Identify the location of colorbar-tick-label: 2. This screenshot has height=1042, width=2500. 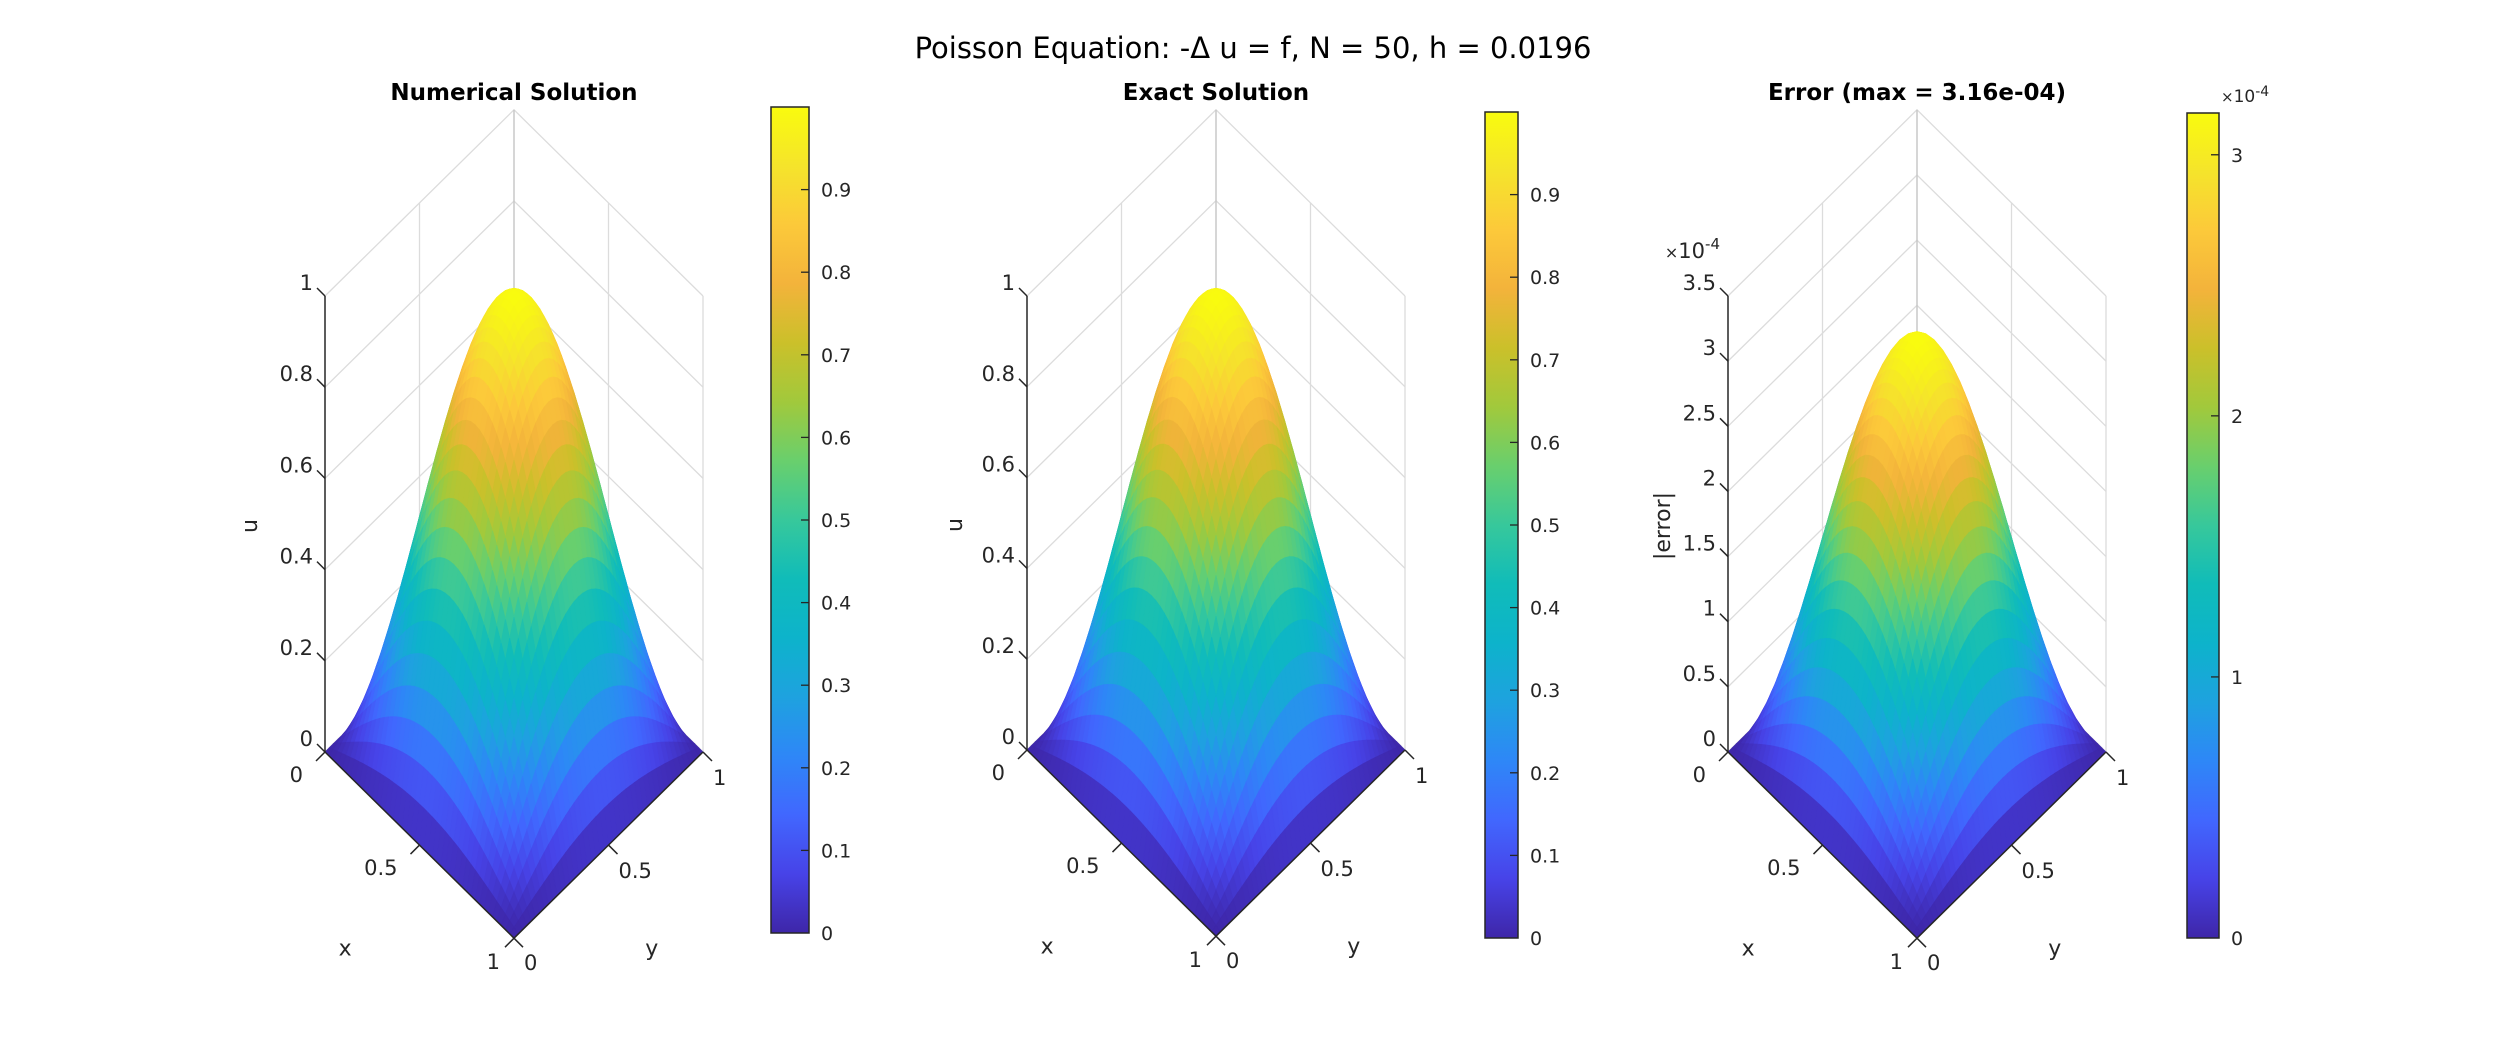
(2237, 417).